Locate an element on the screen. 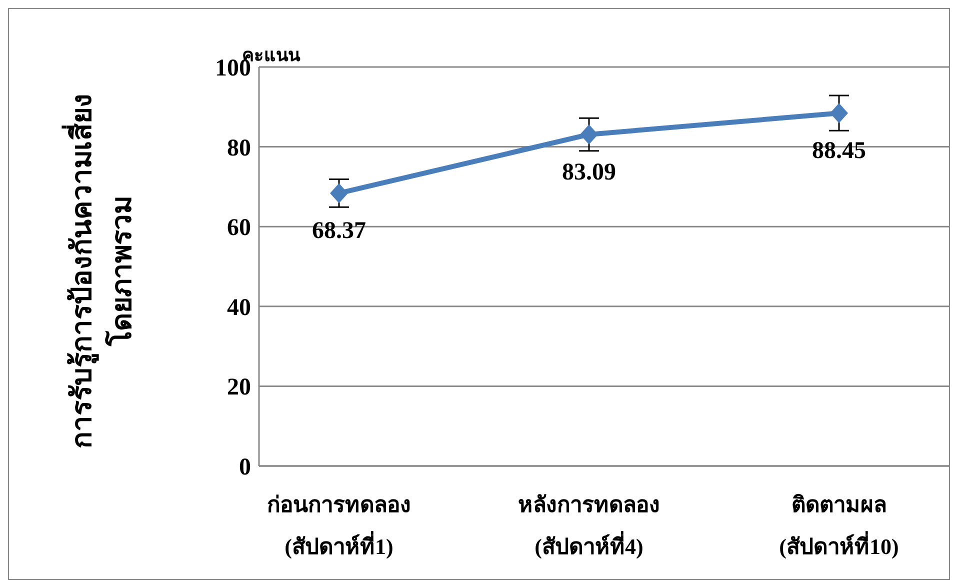 The image size is (955, 581). x-tick-label: ก่อนการทดลอง (สัปดาห์ที่1) is located at coordinates (339, 525).